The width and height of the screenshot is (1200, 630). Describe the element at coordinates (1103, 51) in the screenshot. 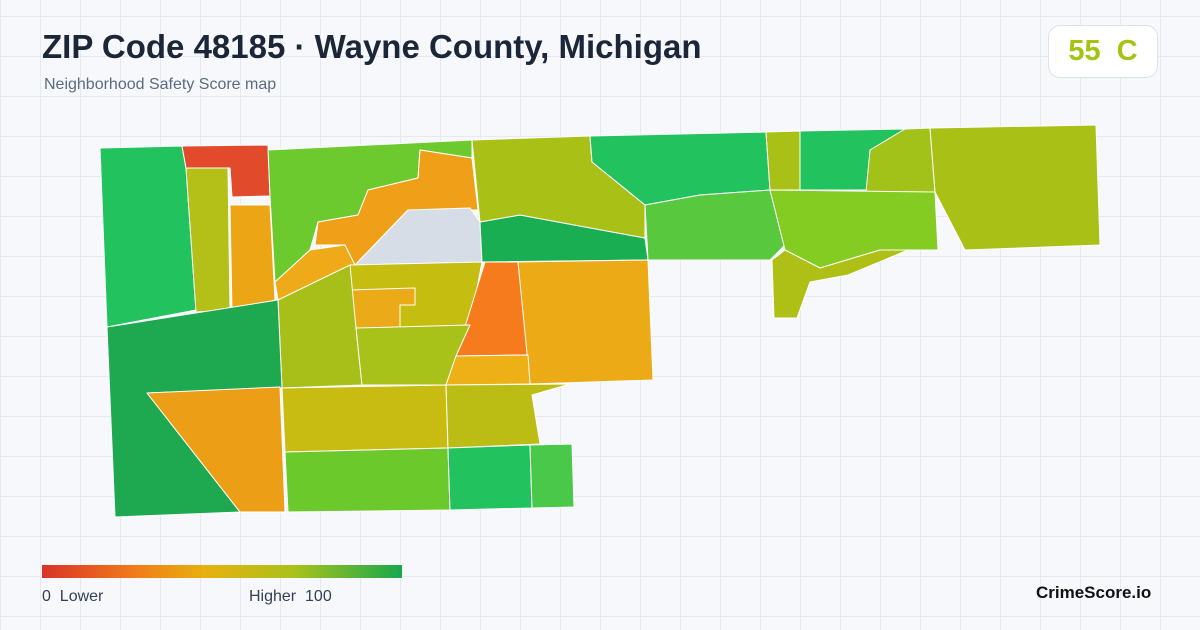

I see `score-badge: 55 C` at that location.